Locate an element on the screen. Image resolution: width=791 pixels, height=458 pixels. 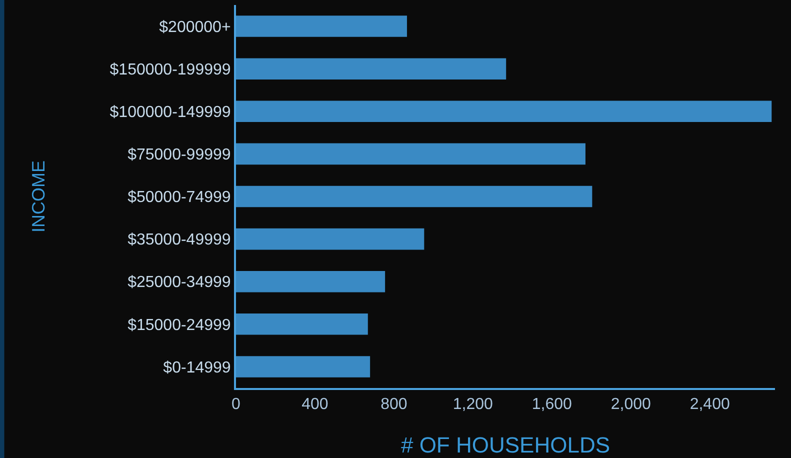
x-tick-label: 1,200 is located at coordinates (473, 405).